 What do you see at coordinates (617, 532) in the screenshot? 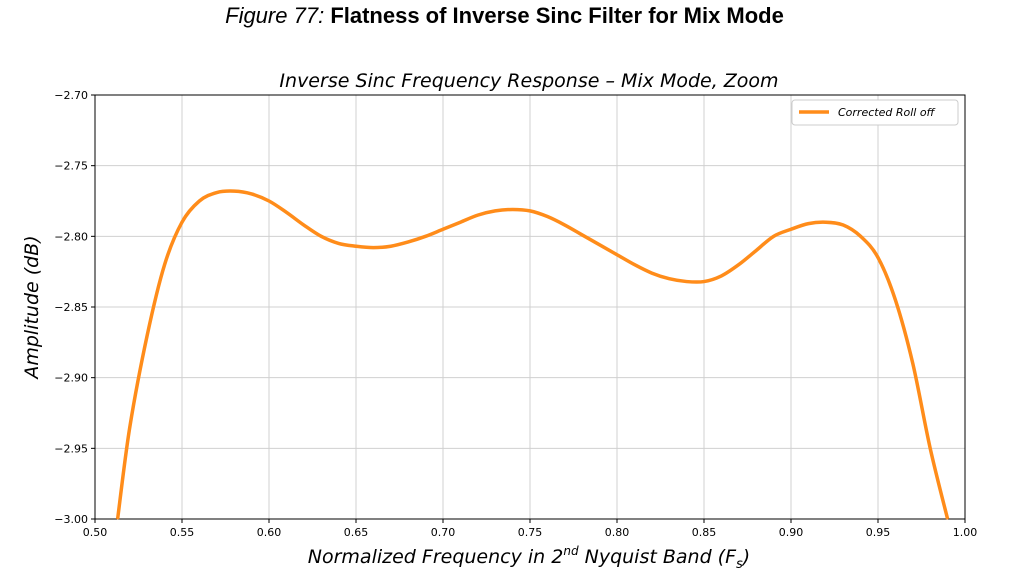
I see `x-tick-label: 0.80` at bounding box center [617, 532].